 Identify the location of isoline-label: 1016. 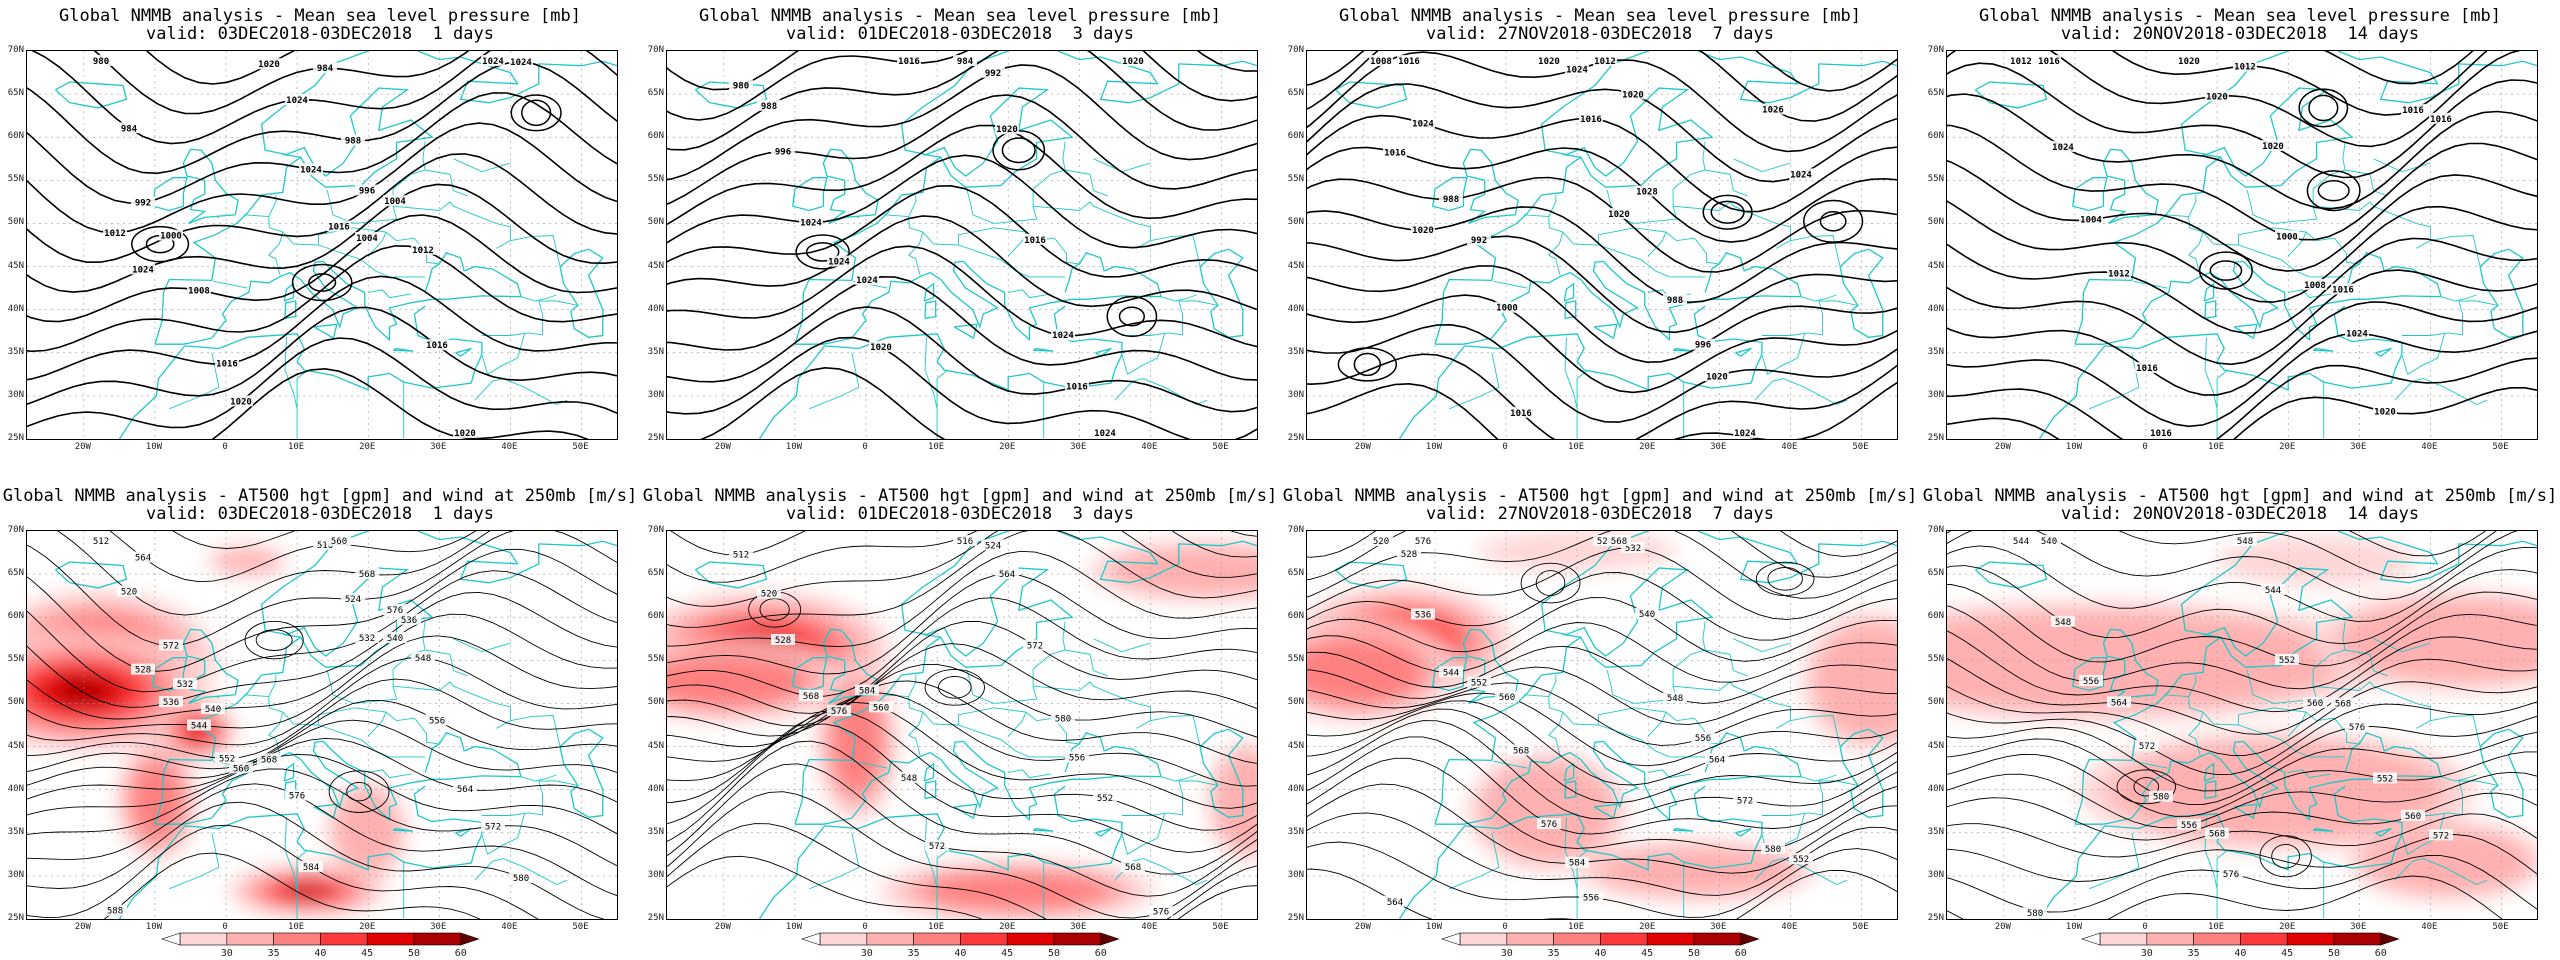
(909, 62).